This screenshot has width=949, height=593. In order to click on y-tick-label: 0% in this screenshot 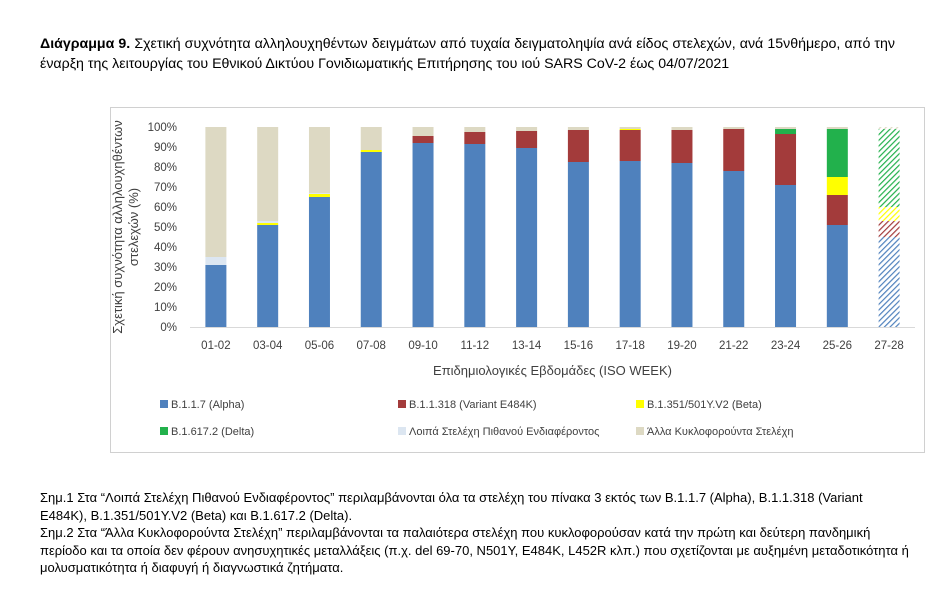, I will do `click(168, 328)`.